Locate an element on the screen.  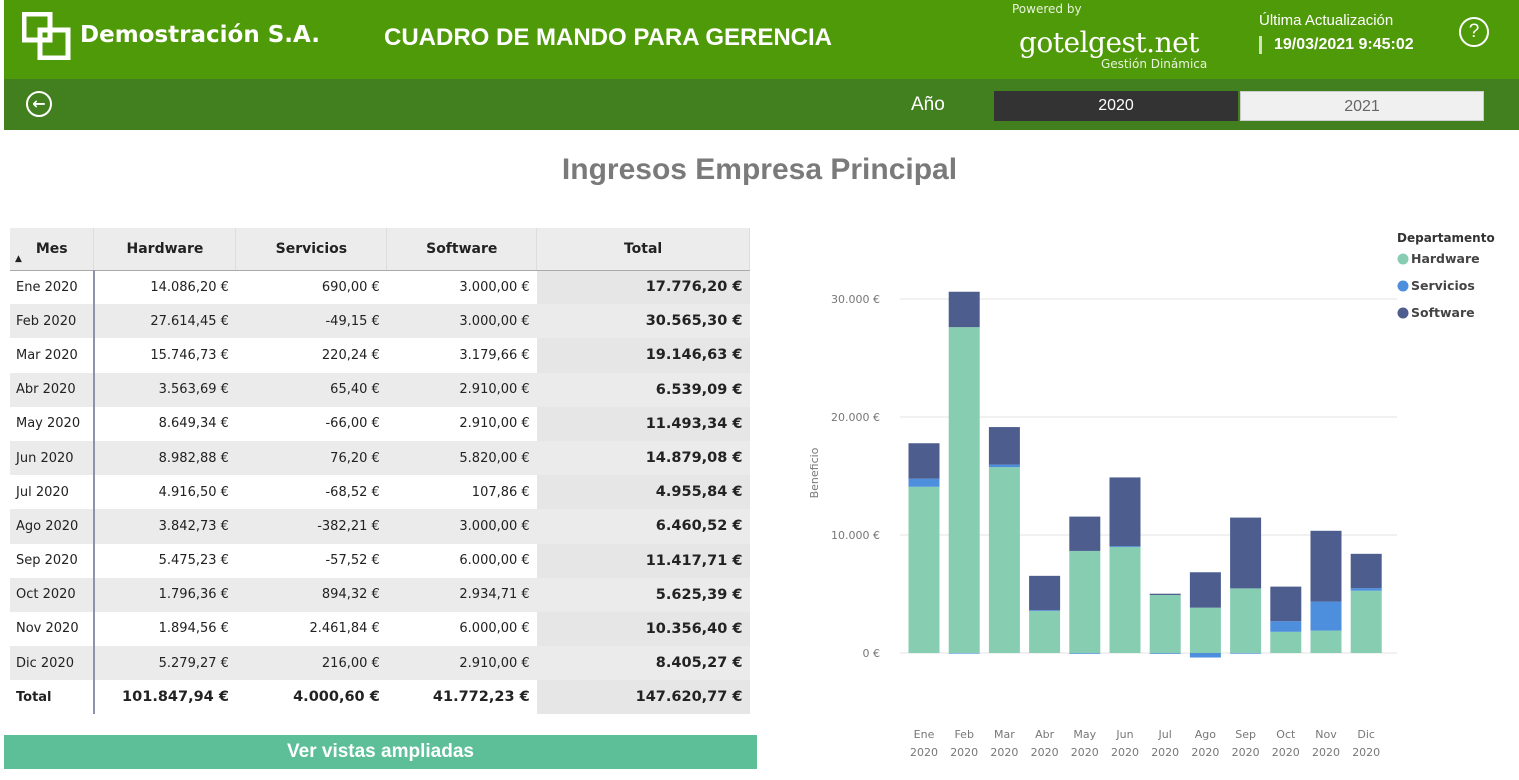
cell-sv: -49,15 € is located at coordinates (311, 321).